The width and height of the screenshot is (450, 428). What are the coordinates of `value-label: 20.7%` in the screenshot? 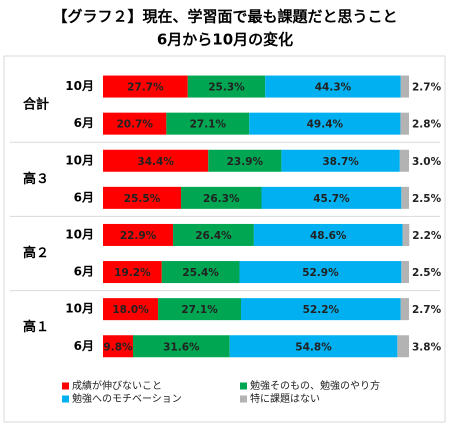 It's located at (134, 125).